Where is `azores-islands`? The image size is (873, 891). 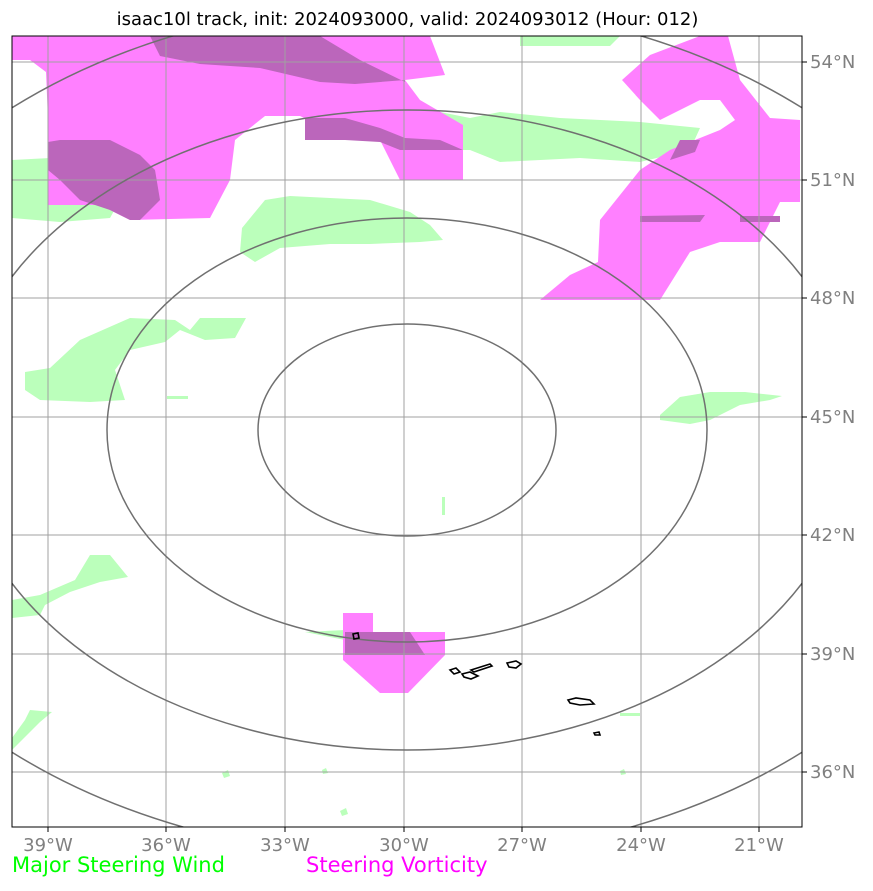
azores-islands is located at coordinates (477, 684).